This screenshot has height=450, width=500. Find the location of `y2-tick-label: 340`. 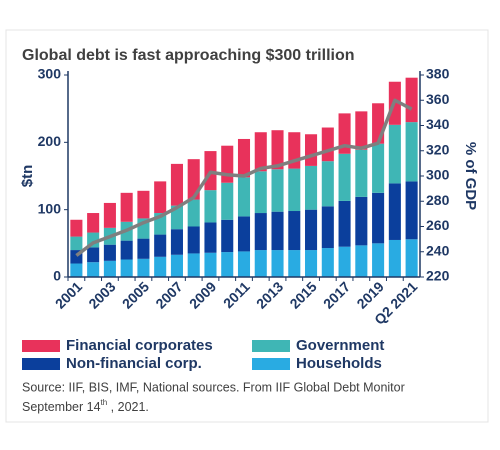

y2-tick-label: 340 is located at coordinates (438, 124).